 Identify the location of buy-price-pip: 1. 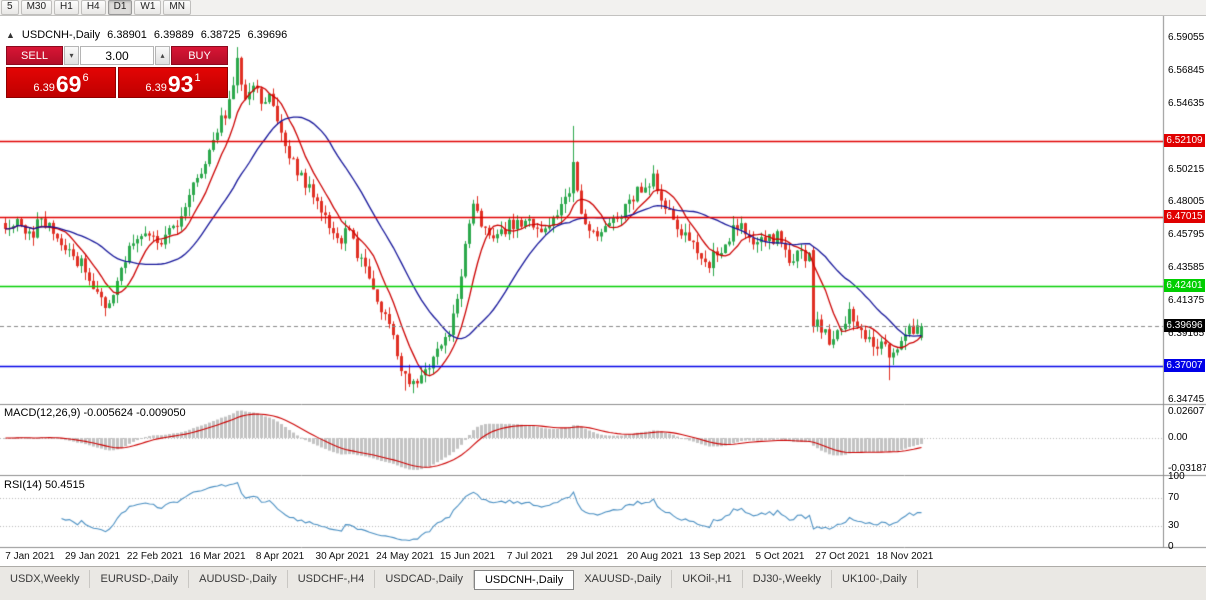
(197, 78).